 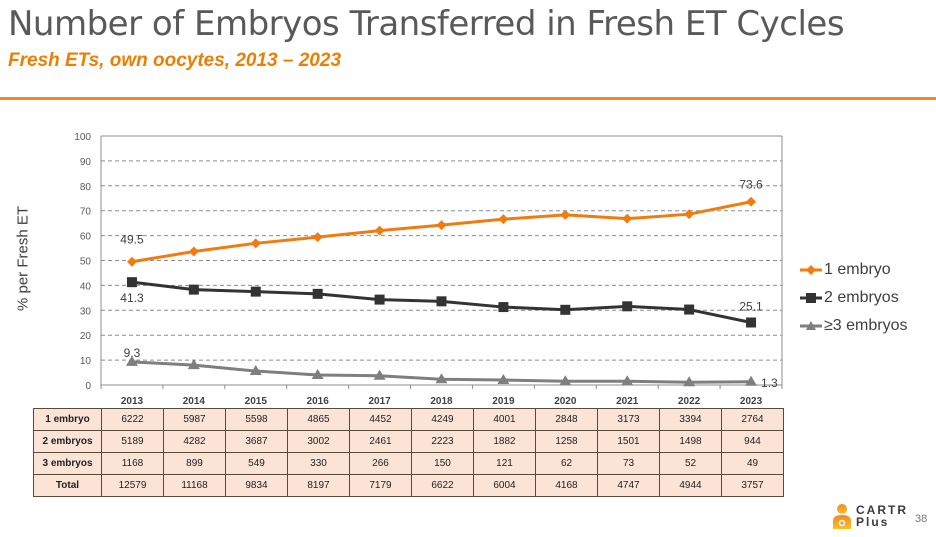 I want to click on person-plus-icon, so click(x=842, y=516).